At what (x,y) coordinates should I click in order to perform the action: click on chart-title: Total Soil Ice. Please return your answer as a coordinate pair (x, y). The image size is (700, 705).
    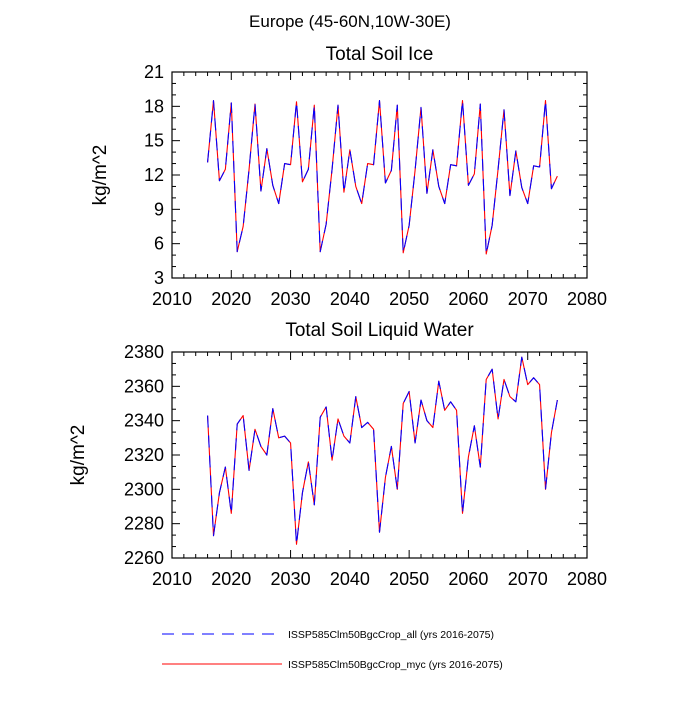
    Looking at the image, I should click on (380, 54).